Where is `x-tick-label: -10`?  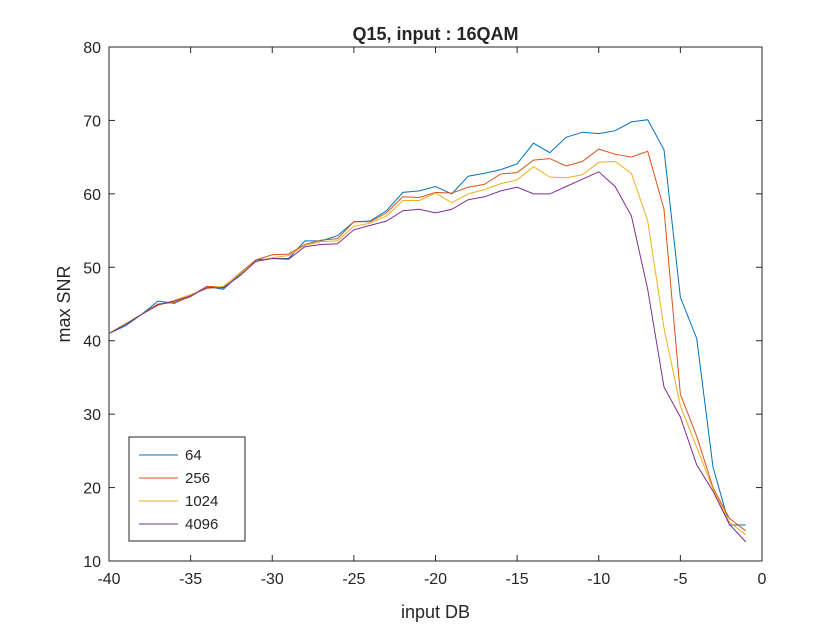
x-tick-label: -10 is located at coordinates (598, 579).